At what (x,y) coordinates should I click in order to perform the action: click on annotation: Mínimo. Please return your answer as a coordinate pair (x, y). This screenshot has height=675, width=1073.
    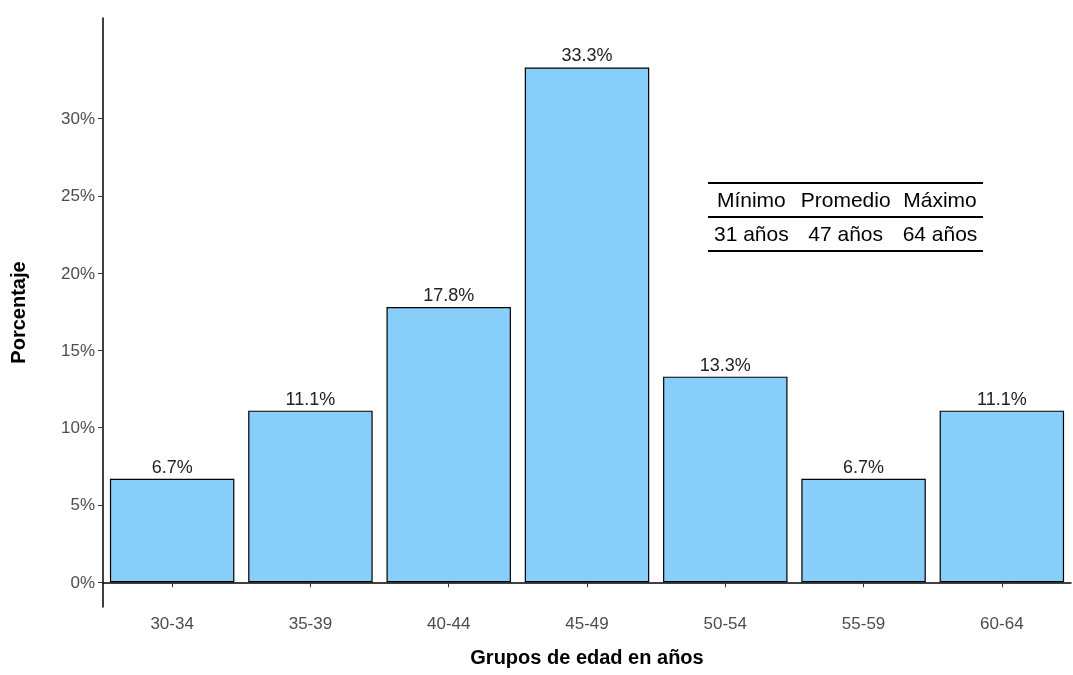
    Looking at the image, I should click on (751, 200).